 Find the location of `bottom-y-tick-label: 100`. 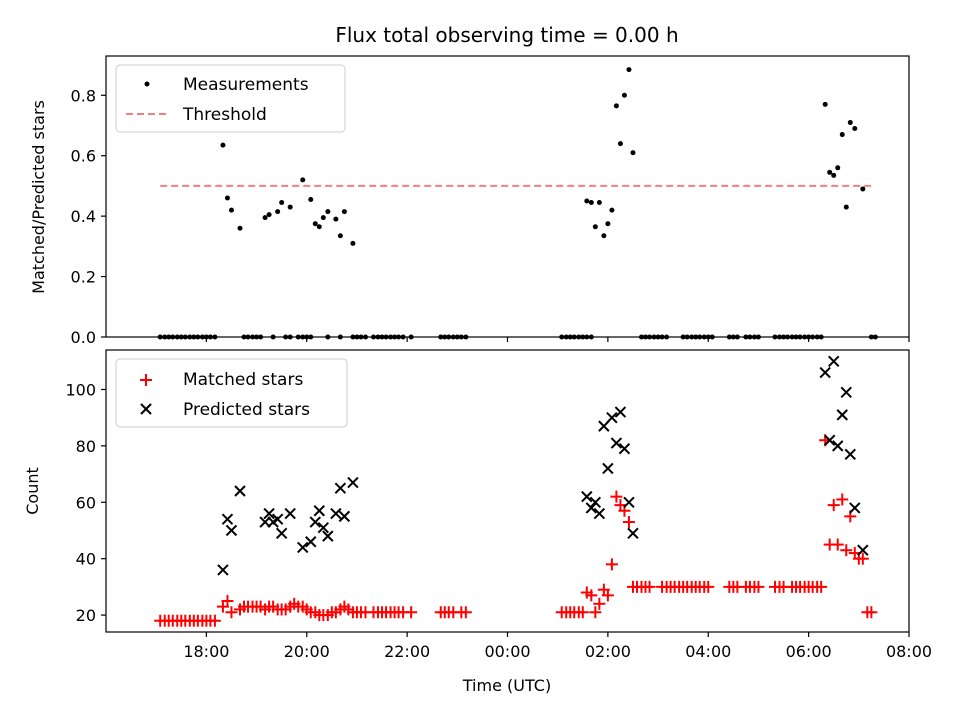

bottom-y-tick-label: 100 is located at coordinates (80, 389).